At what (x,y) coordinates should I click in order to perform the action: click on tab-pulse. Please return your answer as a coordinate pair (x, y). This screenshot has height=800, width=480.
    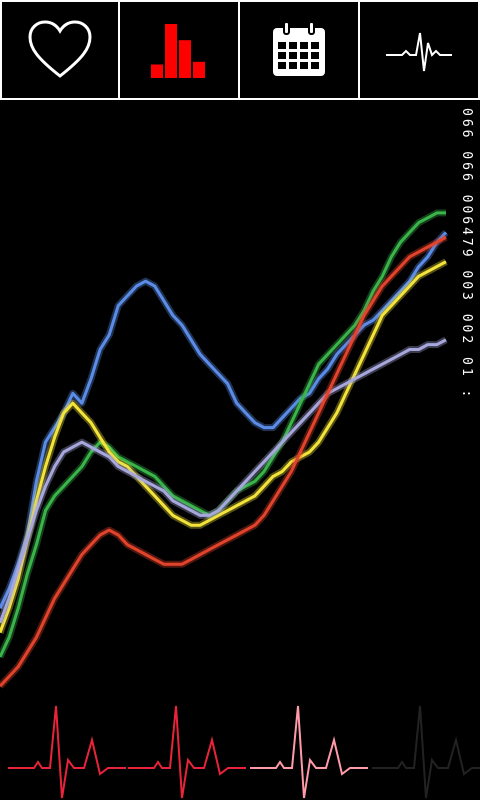
    Looking at the image, I should click on (420, 50).